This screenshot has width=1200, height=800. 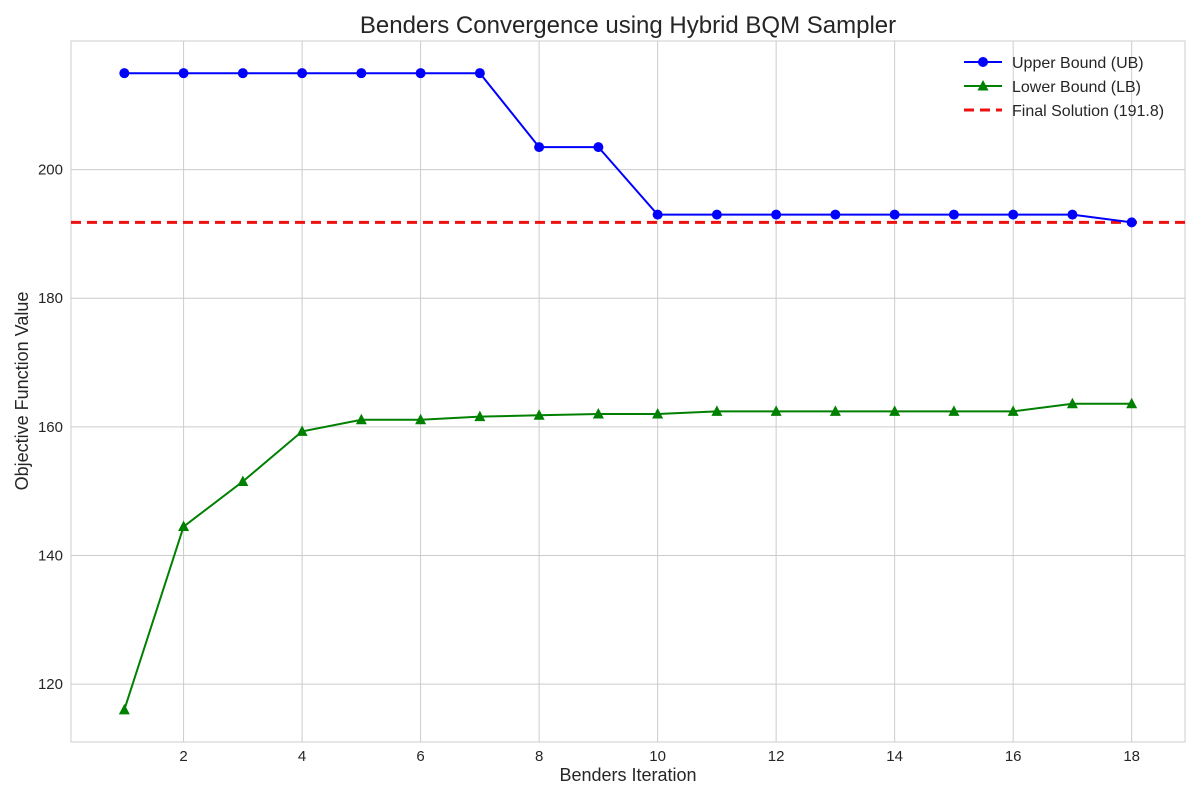 What do you see at coordinates (627, 775) in the screenshot?
I see `x-axis-label: Benders Iteration` at bounding box center [627, 775].